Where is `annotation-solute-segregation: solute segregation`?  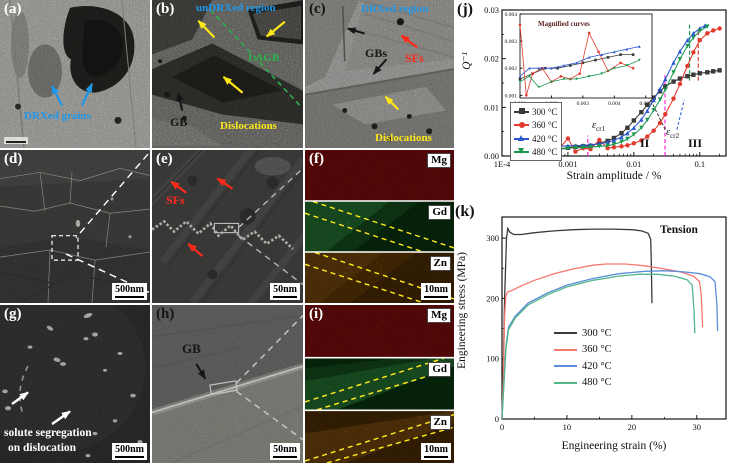 annotation-solute-segregation: solute segregation is located at coordinates (48, 433).